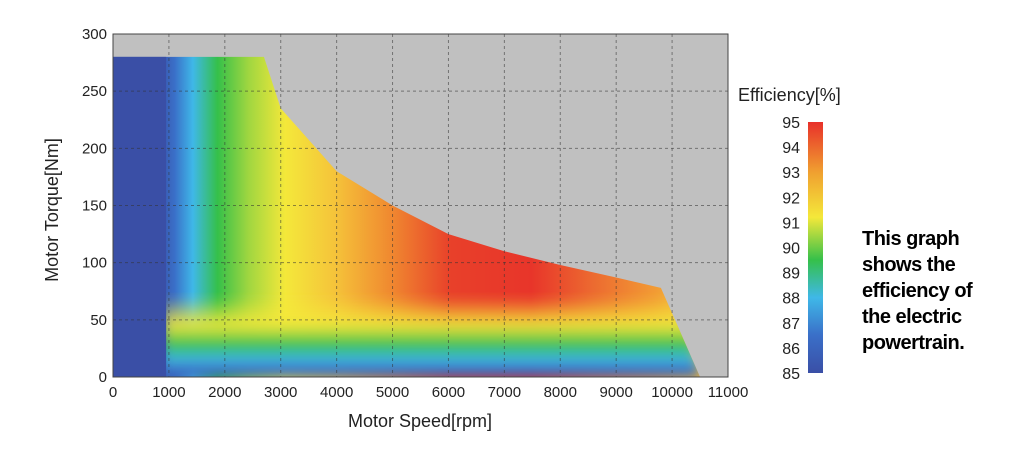  Describe the element at coordinates (392, 392) in the screenshot. I see `x-tick-label: 5000` at that location.